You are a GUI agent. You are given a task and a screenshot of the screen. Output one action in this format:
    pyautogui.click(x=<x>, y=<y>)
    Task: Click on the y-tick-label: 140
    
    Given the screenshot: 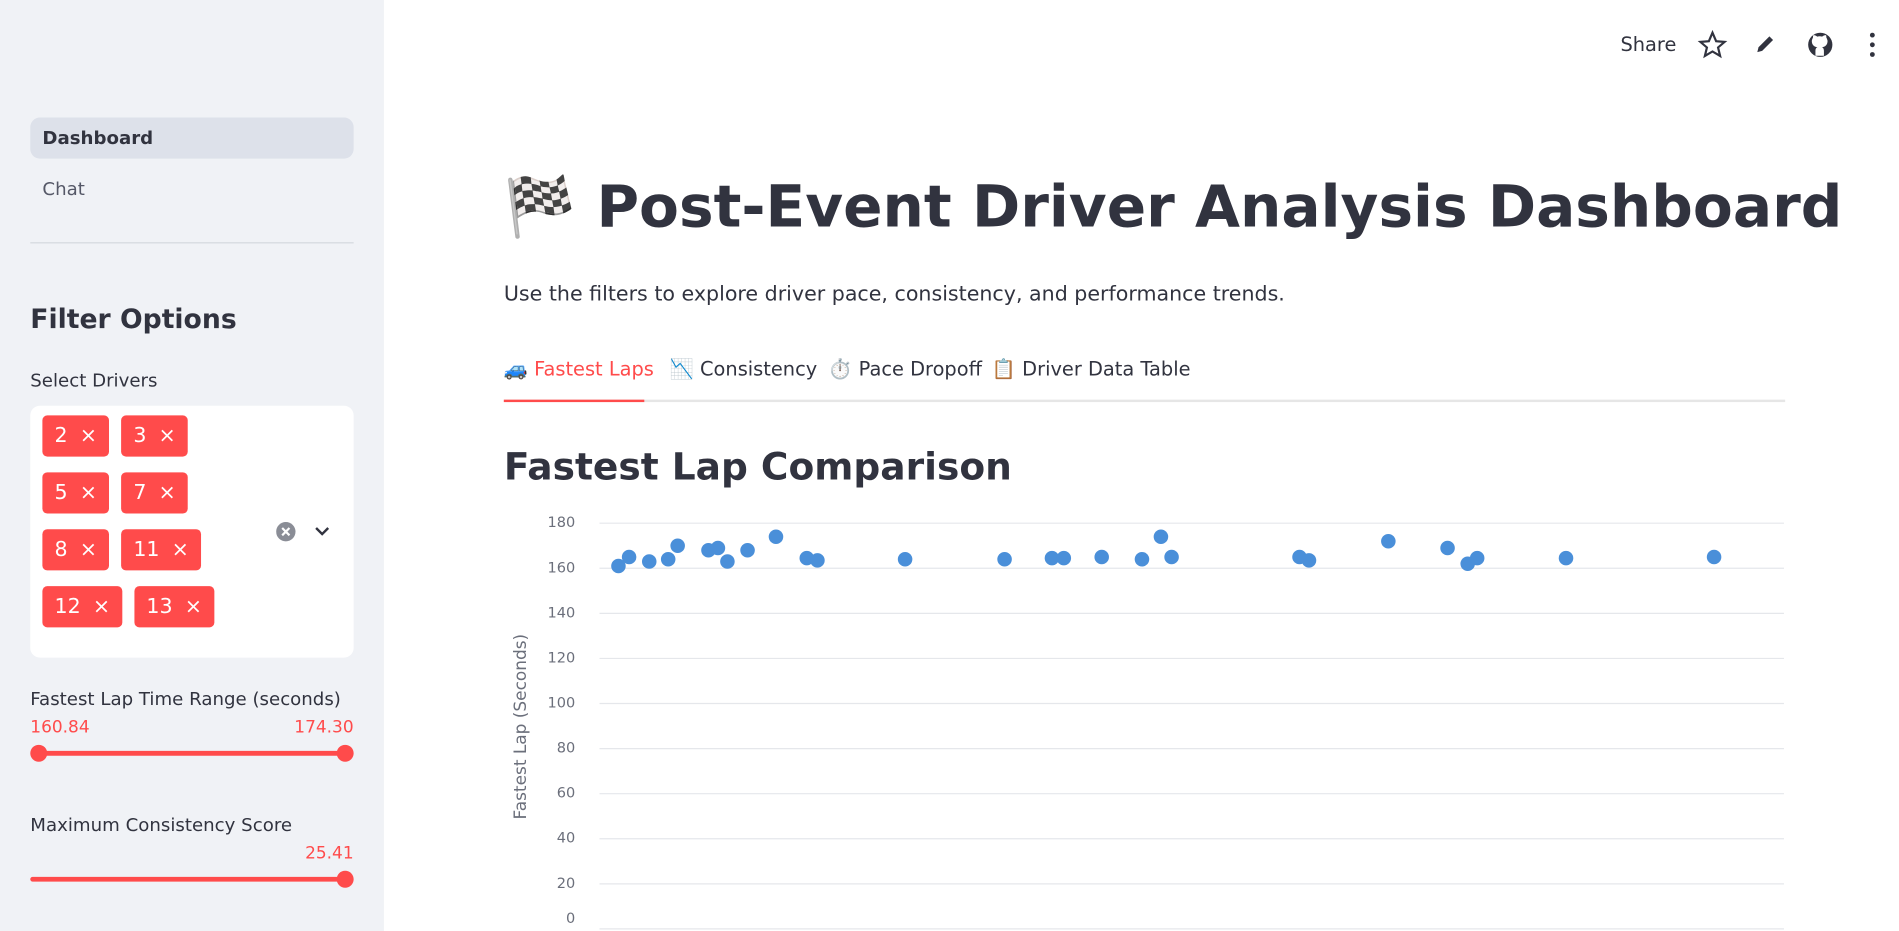 What is the action you would take?
    pyautogui.click(x=562, y=613)
    